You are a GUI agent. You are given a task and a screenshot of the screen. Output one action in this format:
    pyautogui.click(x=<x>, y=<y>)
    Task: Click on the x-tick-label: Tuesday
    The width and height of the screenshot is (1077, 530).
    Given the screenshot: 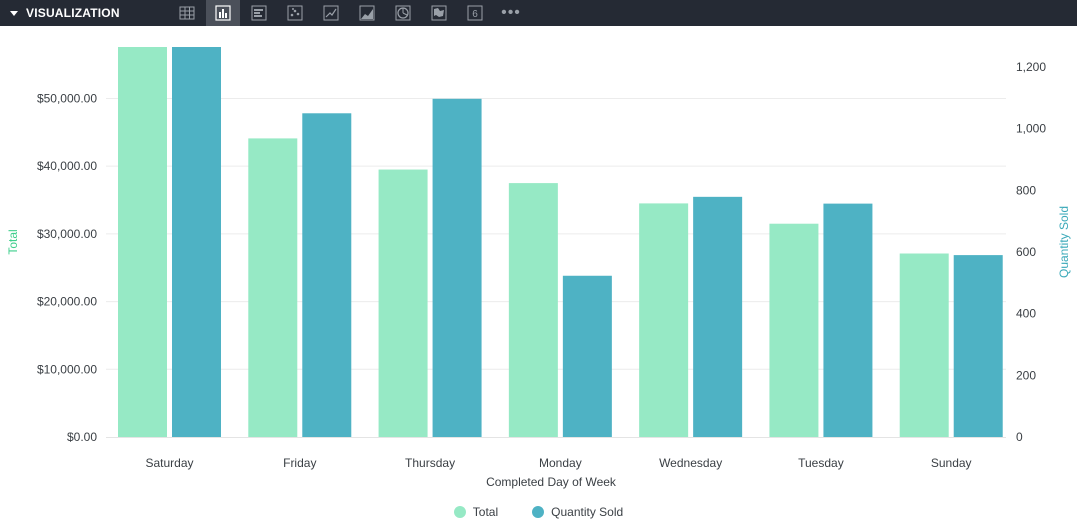 What is the action you would take?
    pyautogui.click(x=821, y=463)
    